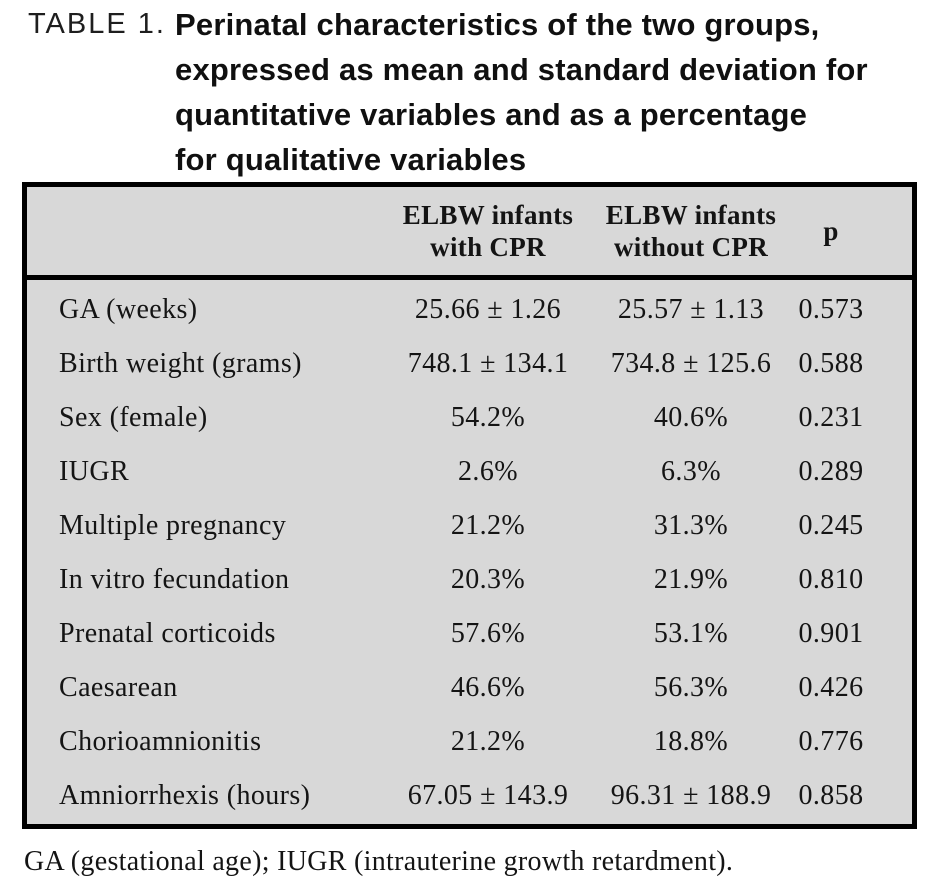 This screenshot has width=933, height=880. I want to click on row-label: Amniorrhexis (hours), so click(185, 795).